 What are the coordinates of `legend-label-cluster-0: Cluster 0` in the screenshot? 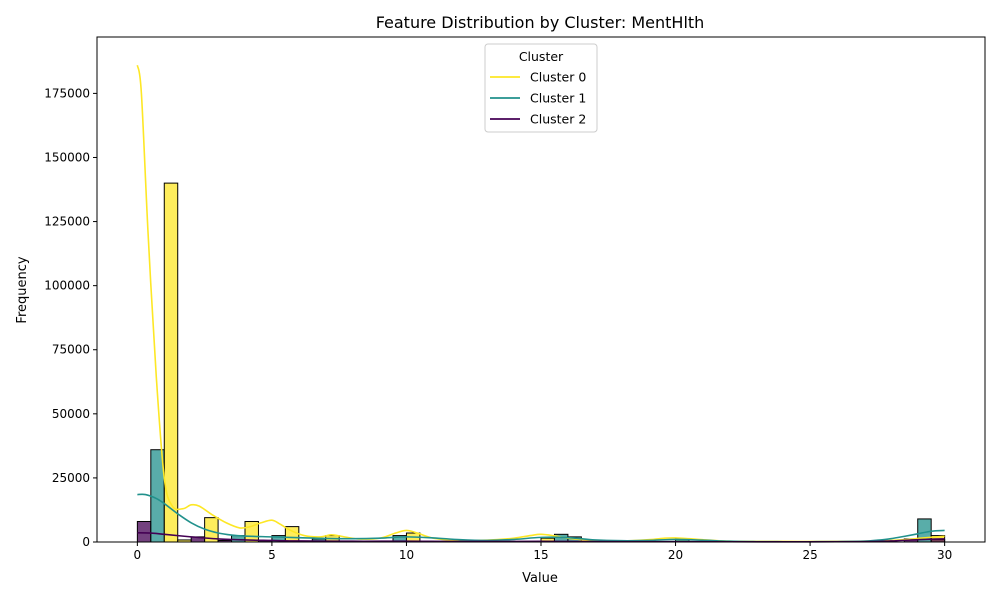 It's located at (558, 77).